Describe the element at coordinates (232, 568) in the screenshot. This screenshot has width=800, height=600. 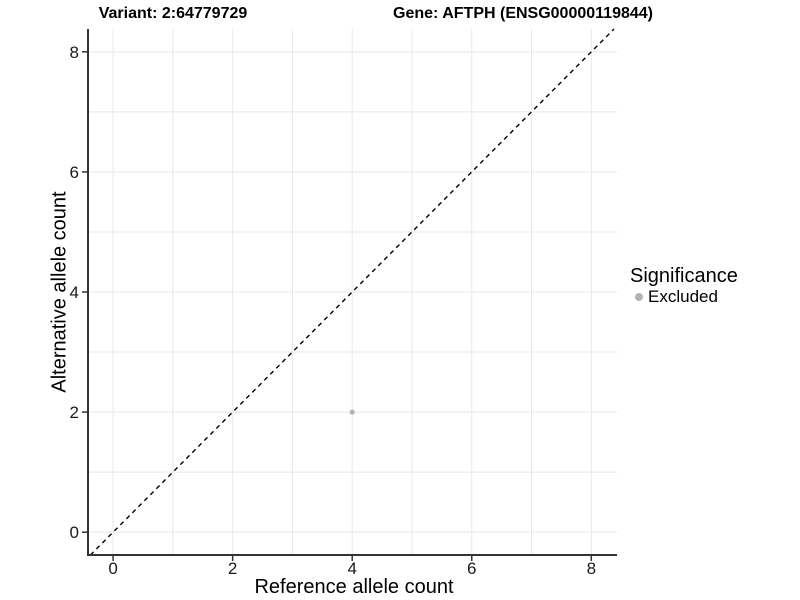
I see `x-tick-label: 2` at that location.